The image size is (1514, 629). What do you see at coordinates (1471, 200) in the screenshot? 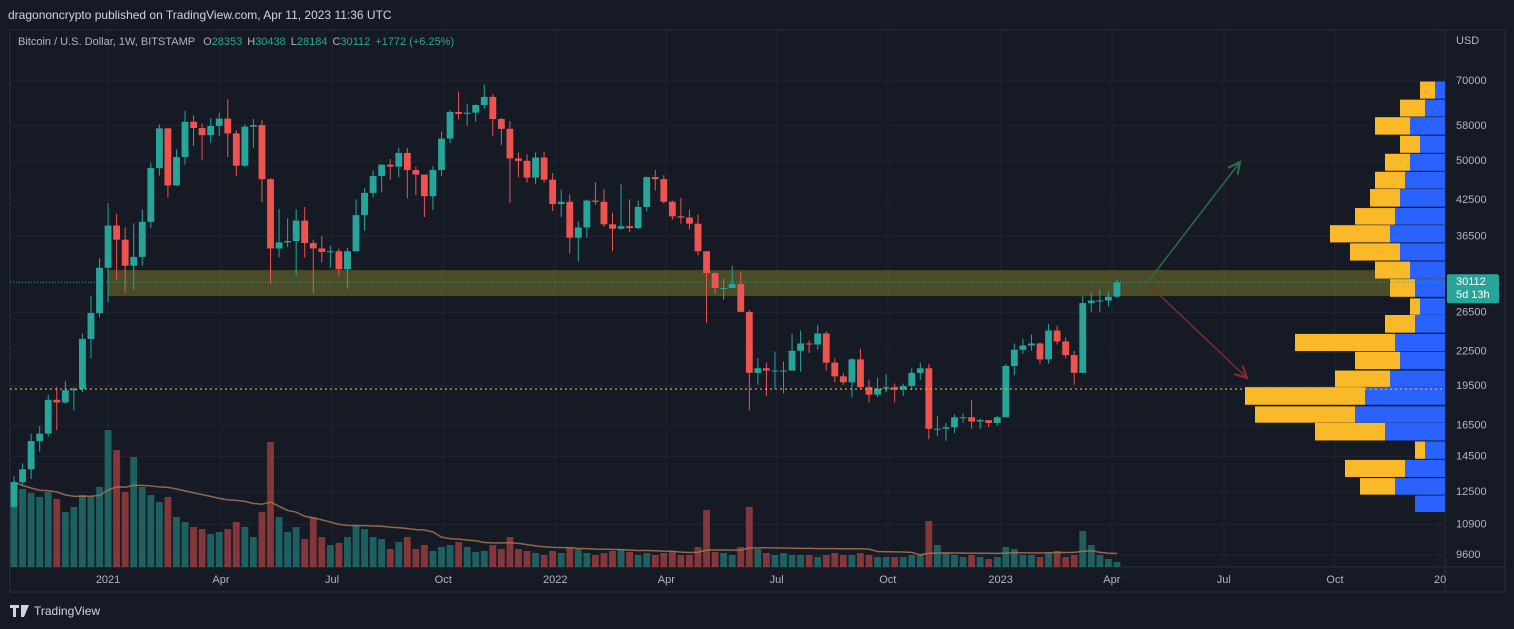
I see `y-tick-label: 42500` at bounding box center [1471, 200].